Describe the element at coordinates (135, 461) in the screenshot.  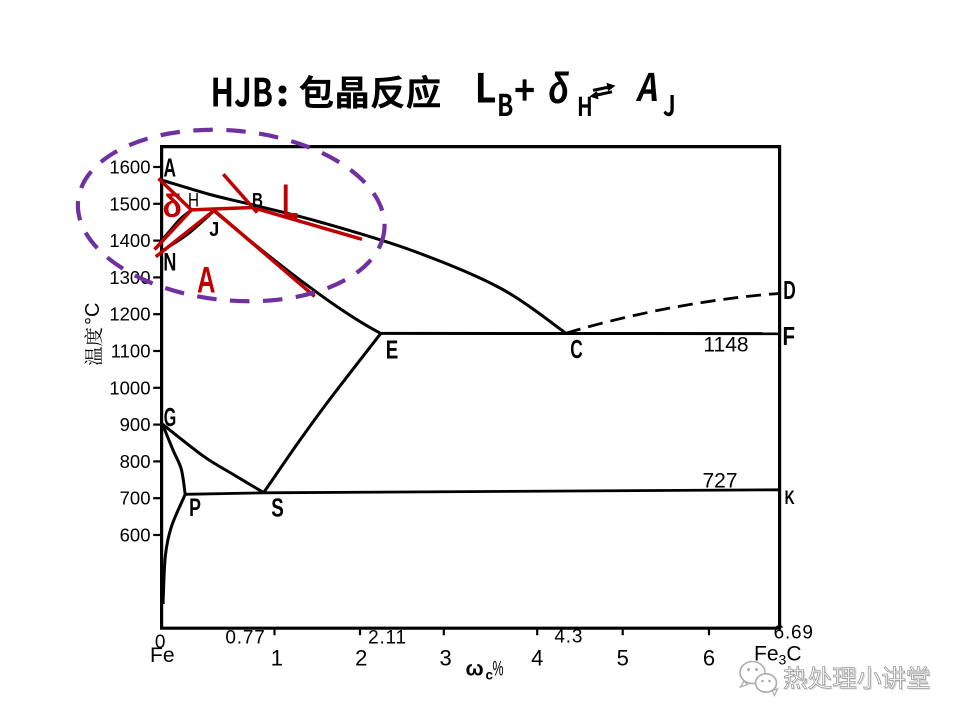
I see `svg-text: 800` at that location.